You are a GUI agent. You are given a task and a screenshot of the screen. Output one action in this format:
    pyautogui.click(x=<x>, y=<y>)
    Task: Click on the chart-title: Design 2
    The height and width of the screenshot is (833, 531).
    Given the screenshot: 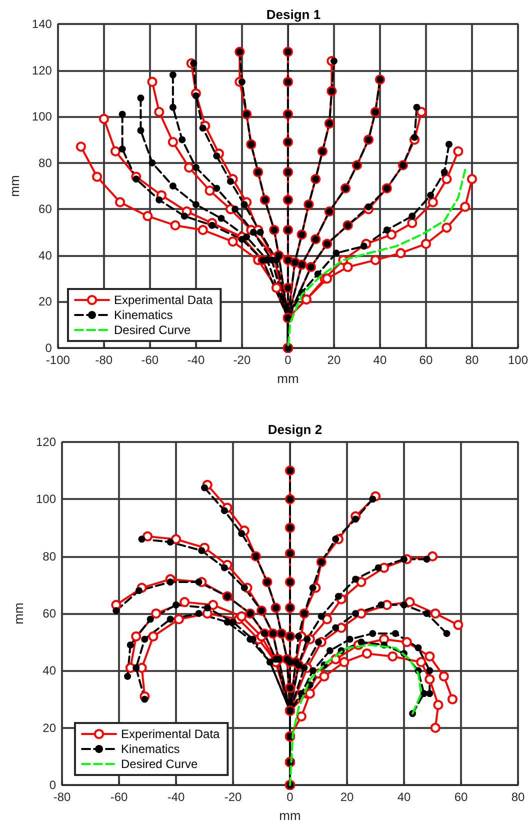 What is the action you would take?
    pyautogui.click(x=295, y=429)
    